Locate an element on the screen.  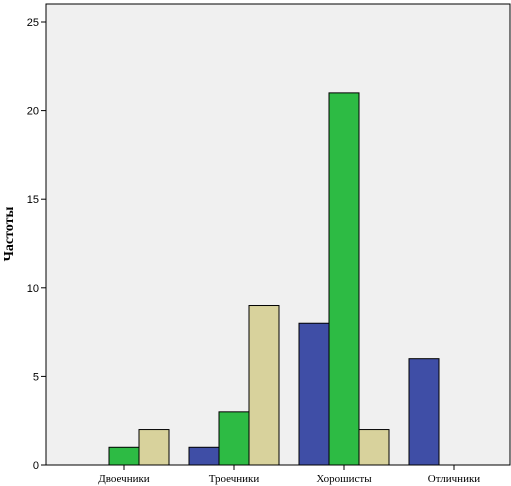
y-tick-label: 10 is located at coordinates (33, 289).